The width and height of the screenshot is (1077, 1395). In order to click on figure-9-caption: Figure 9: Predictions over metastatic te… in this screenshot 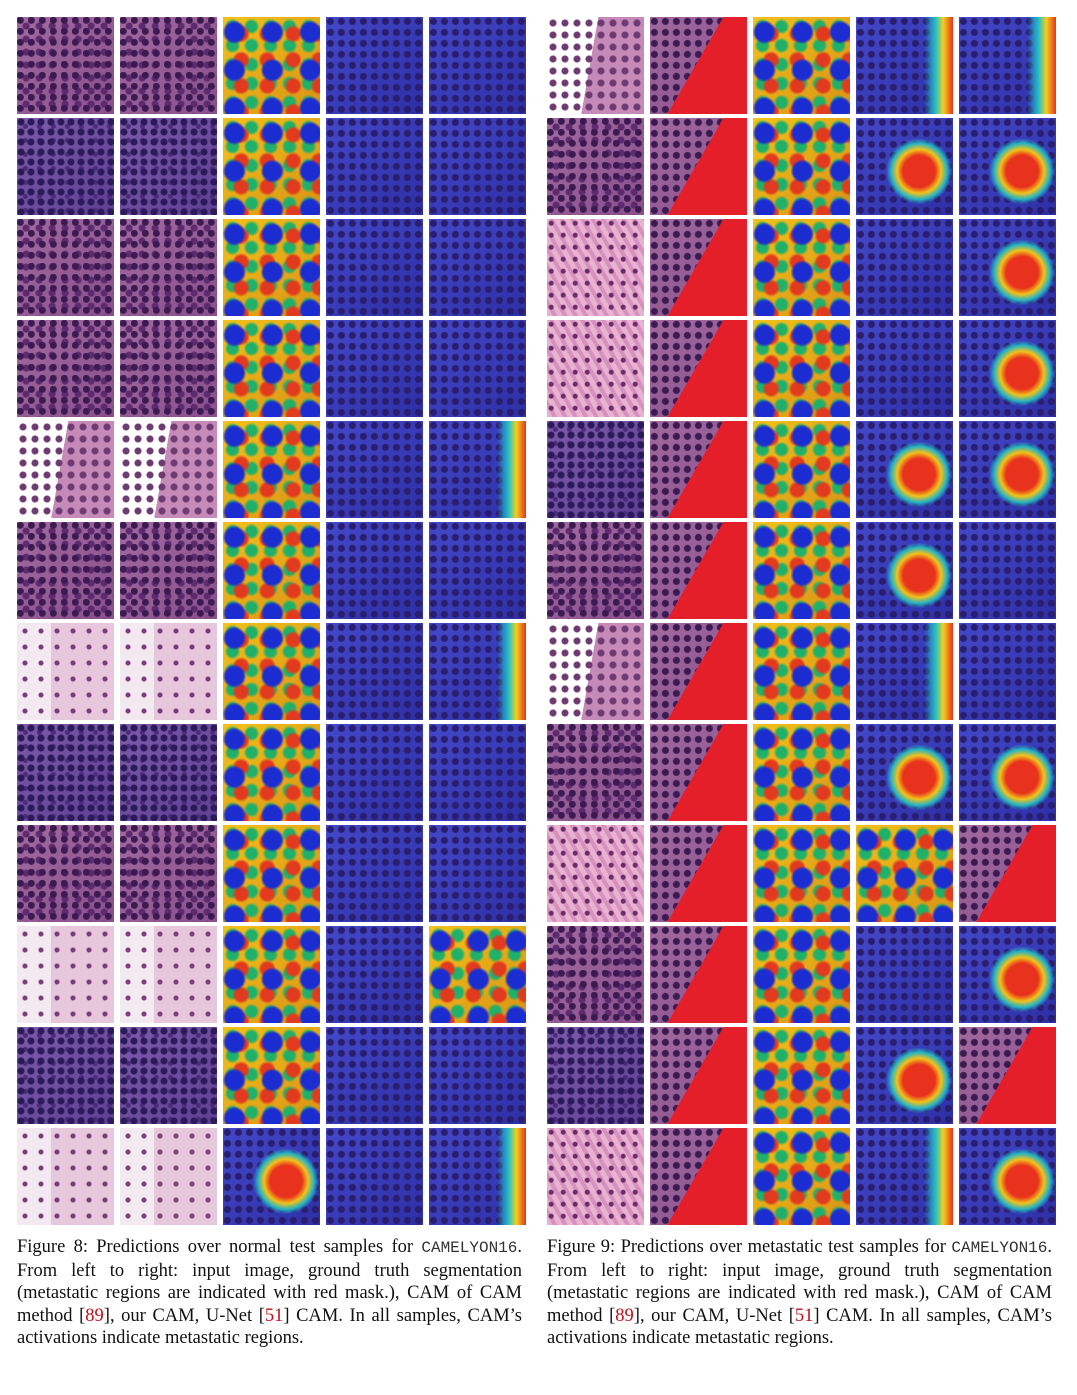, I will do `click(799, 1293)`.